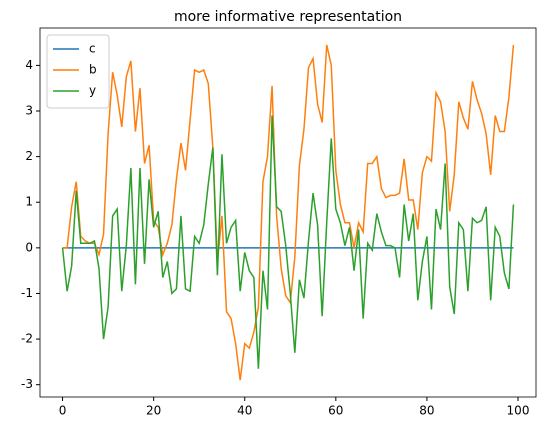 The height and width of the screenshot is (433, 546). Describe the element at coordinates (29, 111) in the screenshot. I see `y-tick-label: 3` at that location.